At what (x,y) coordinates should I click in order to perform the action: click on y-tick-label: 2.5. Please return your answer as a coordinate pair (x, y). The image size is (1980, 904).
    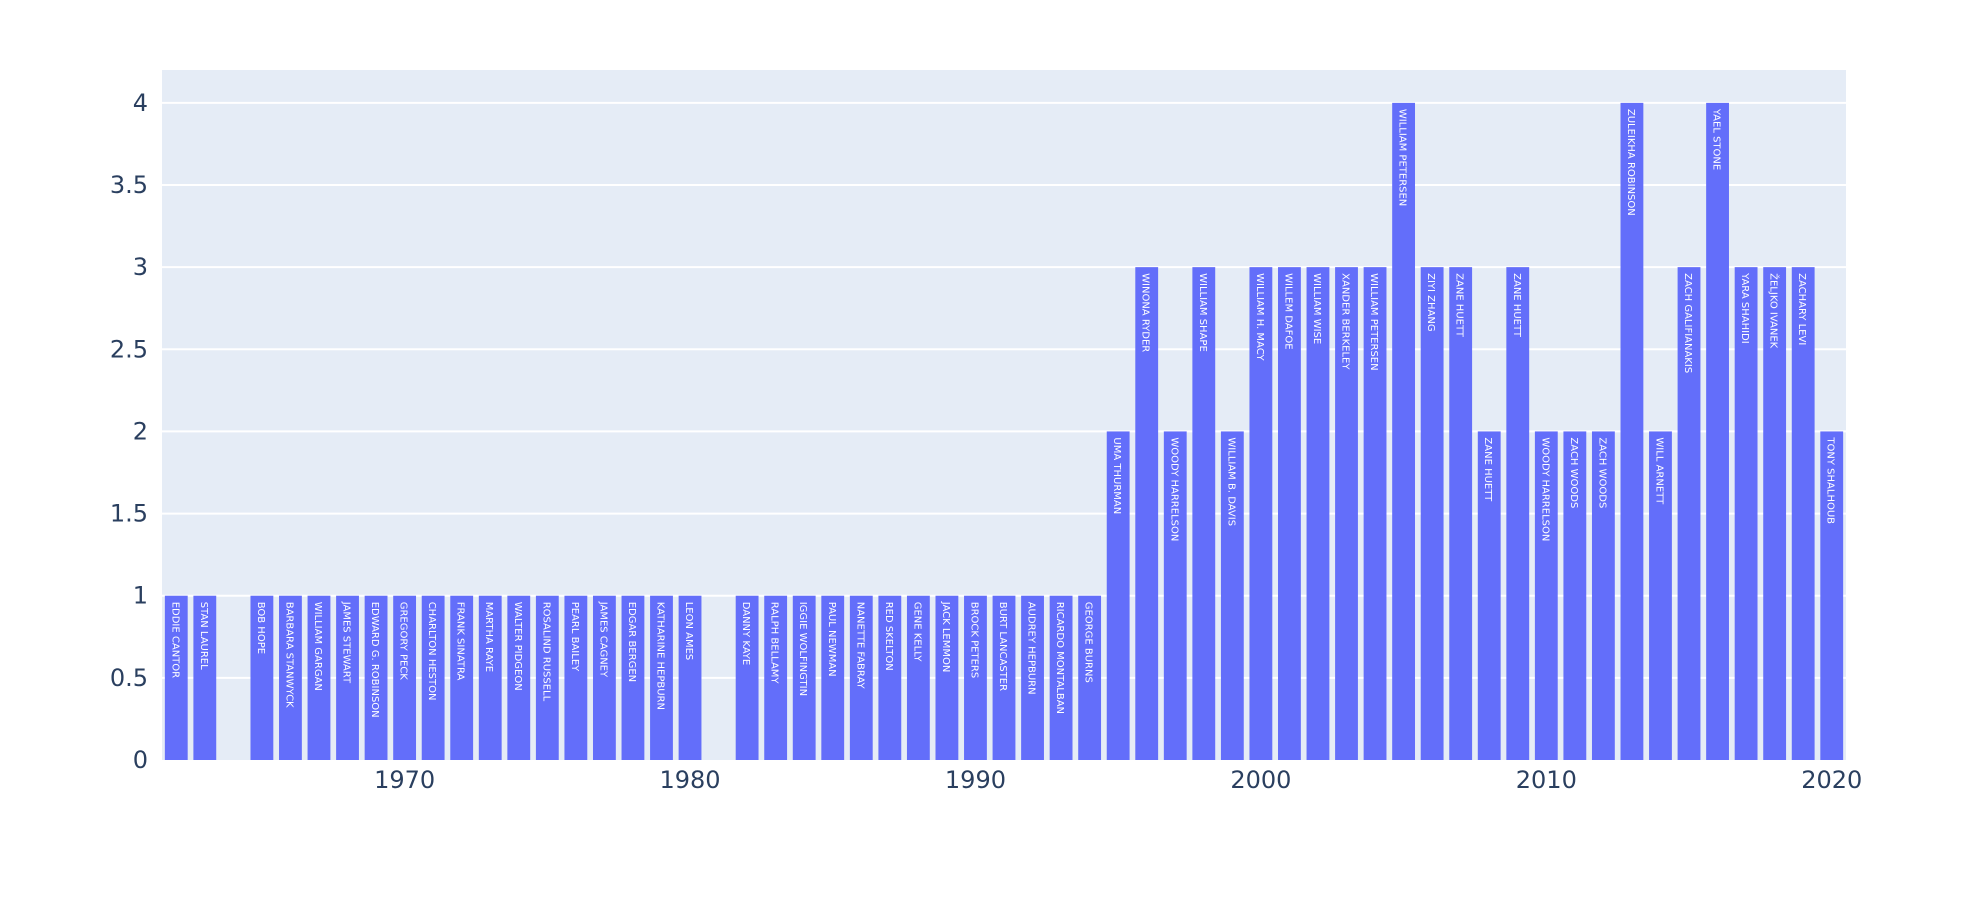
    Looking at the image, I should click on (129, 349).